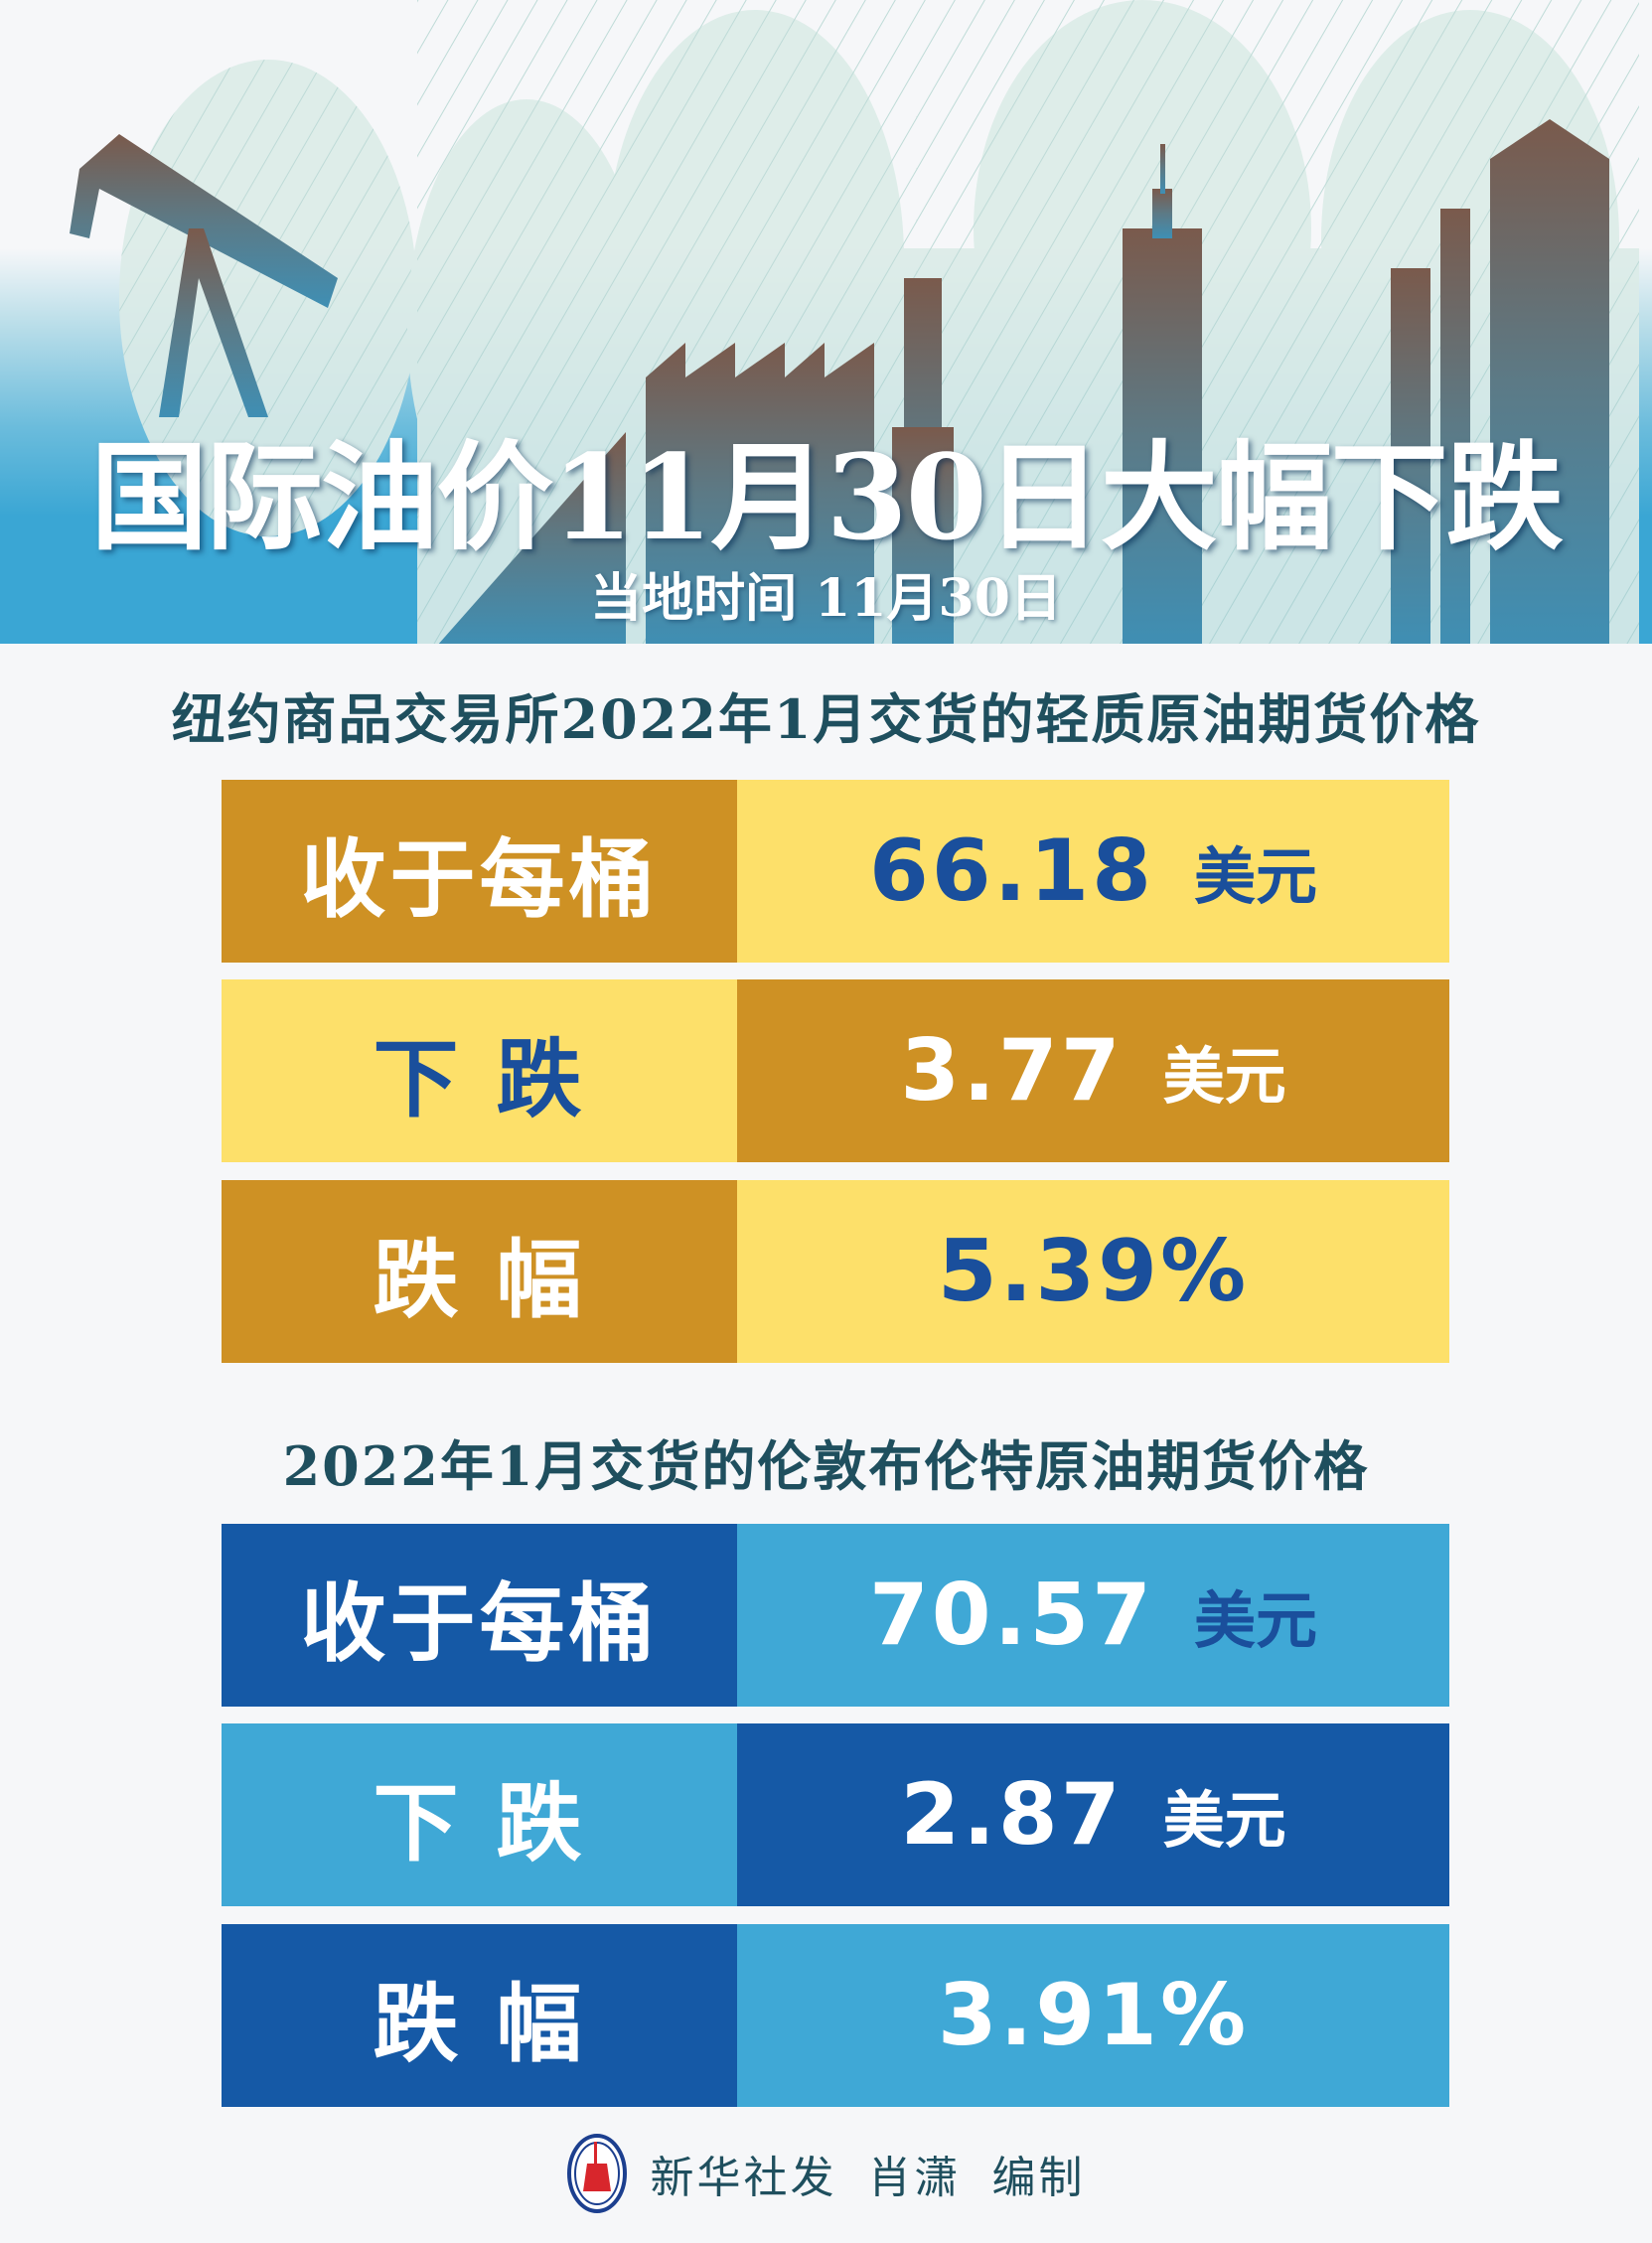 The image size is (1652, 2243). I want to click on row-value: 3.91%, so click(1093, 2015).